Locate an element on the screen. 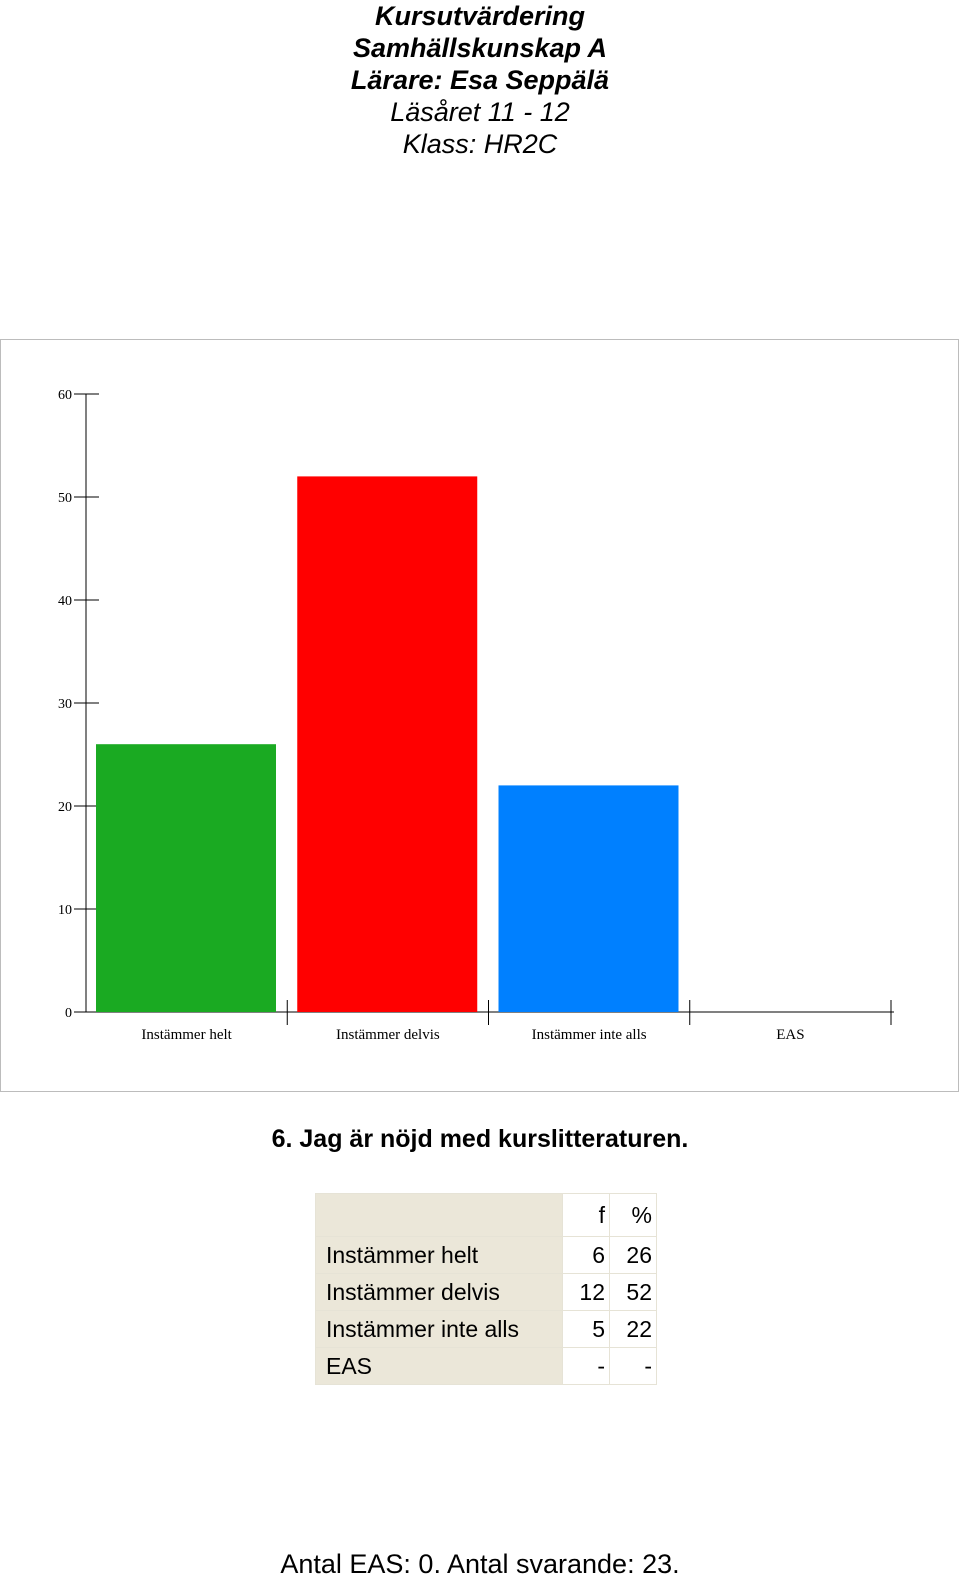 This screenshot has width=960, height=1581. y-tick-label: 30 is located at coordinates (65, 704).